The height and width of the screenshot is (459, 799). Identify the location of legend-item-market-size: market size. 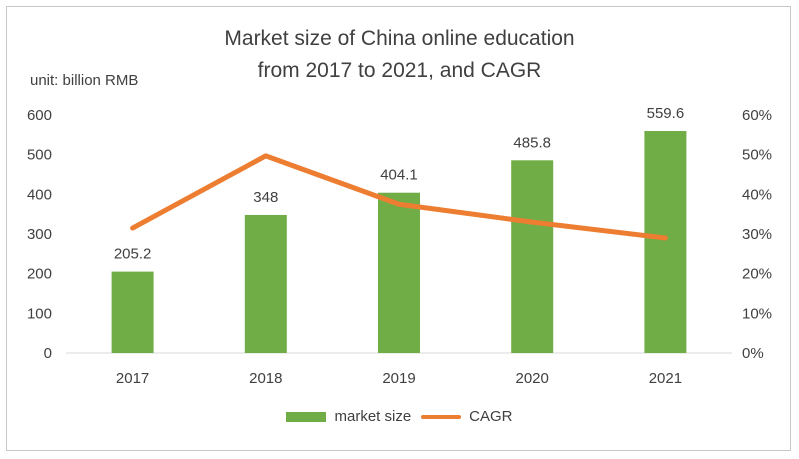
(348, 416).